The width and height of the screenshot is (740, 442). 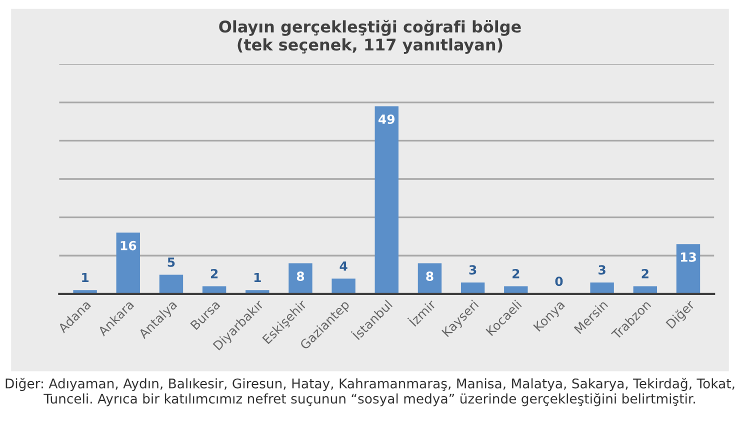 I want to click on data-label: 4, so click(x=344, y=266).